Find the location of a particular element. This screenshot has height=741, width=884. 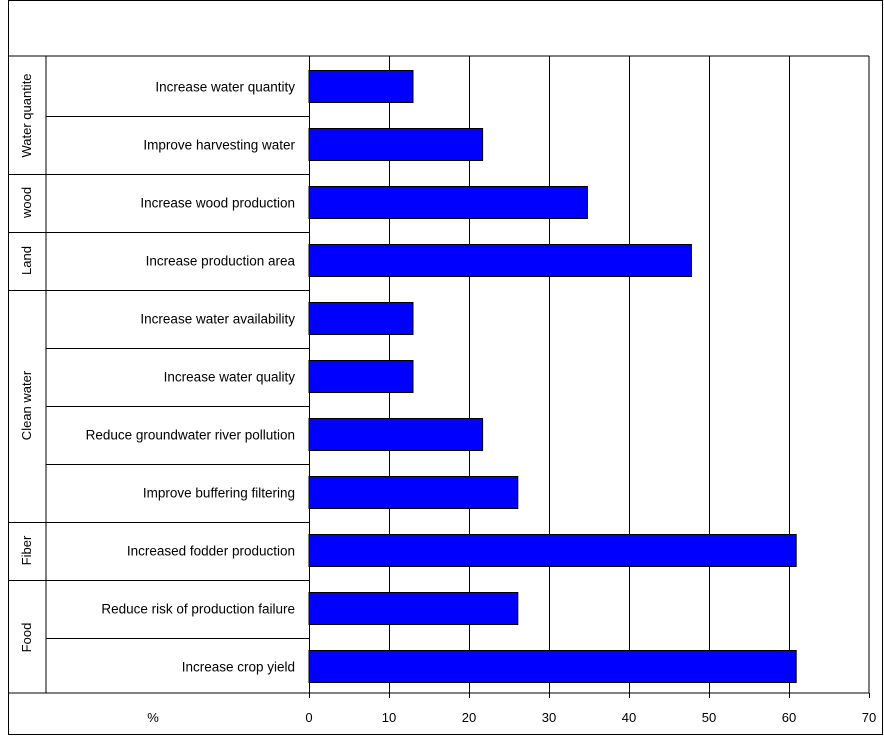

x-tick-label: 50 is located at coordinates (709, 717).